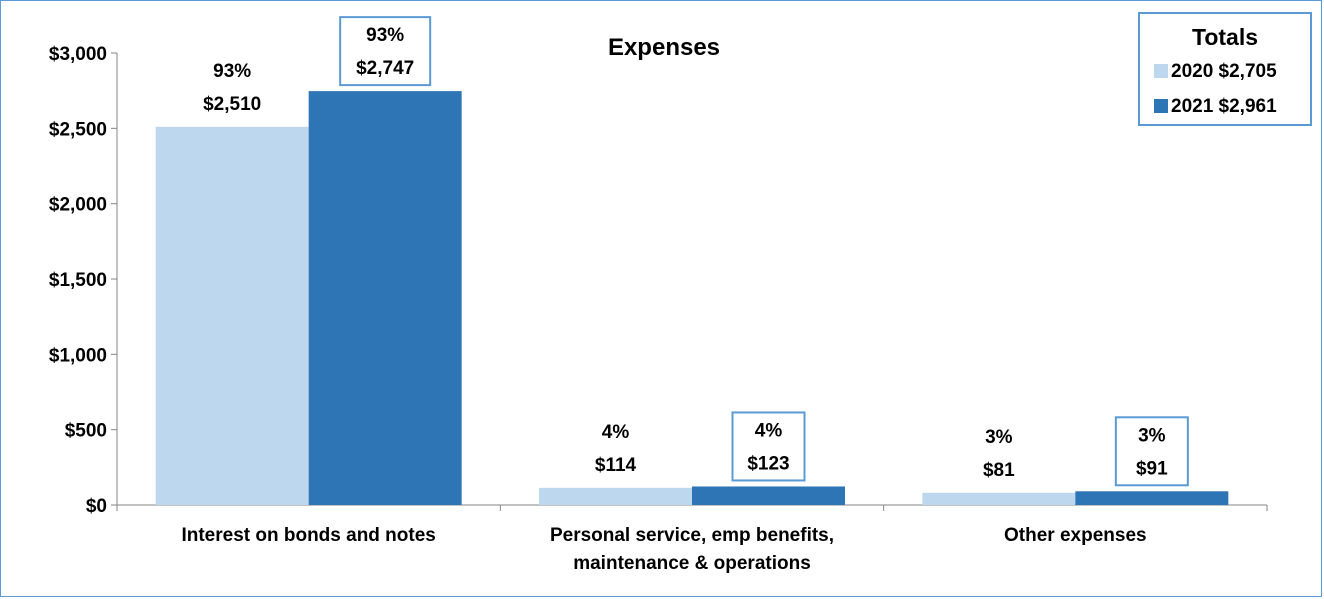 The height and width of the screenshot is (599, 1324). I want to click on data-label-value: $91, so click(1152, 468).